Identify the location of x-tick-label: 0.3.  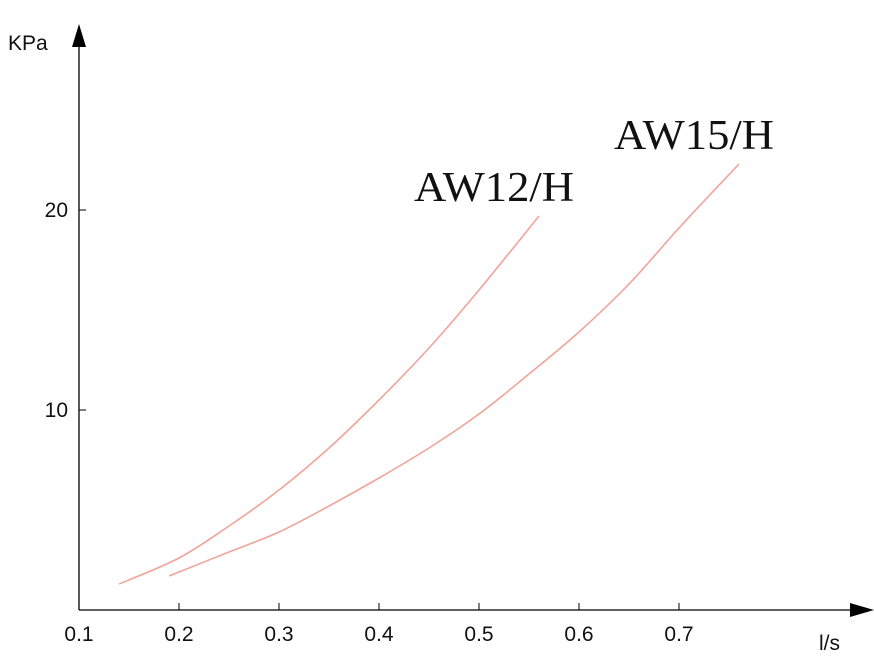
(278, 634).